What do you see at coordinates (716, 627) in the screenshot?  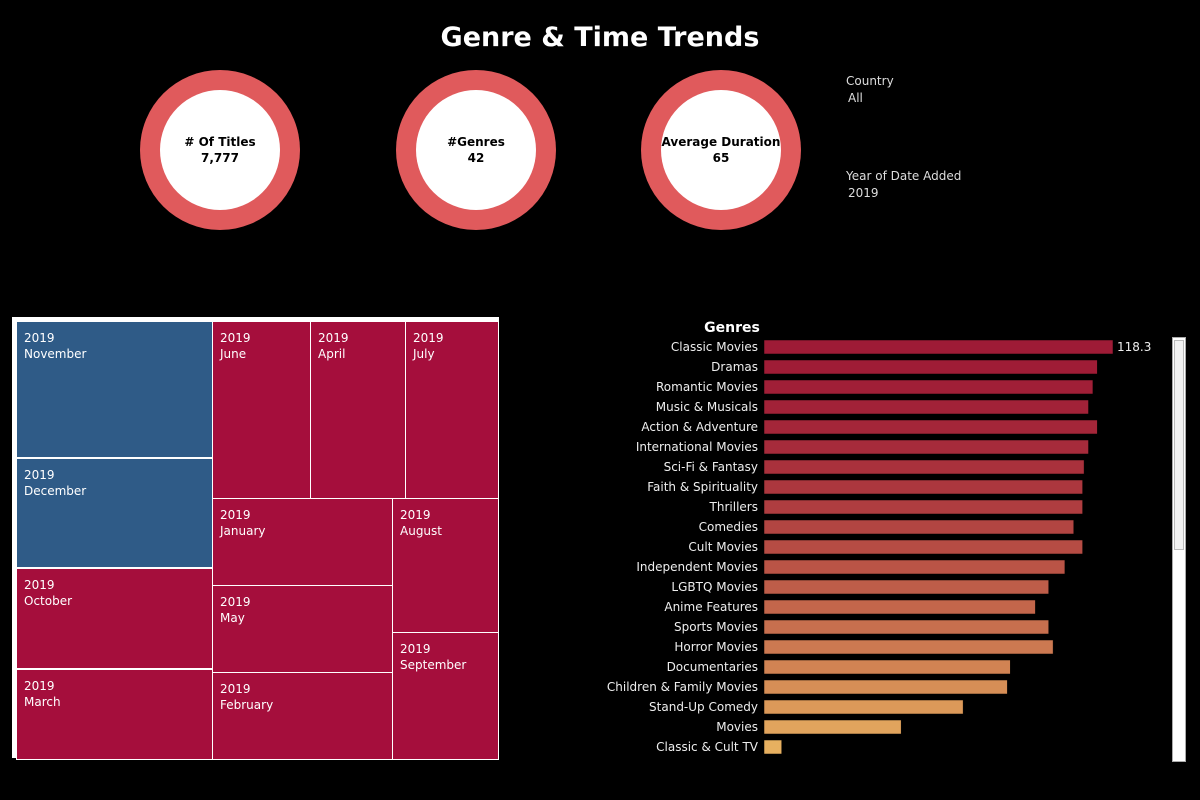 I see `genre-label: Sports Movies` at bounding box center [716, 627].